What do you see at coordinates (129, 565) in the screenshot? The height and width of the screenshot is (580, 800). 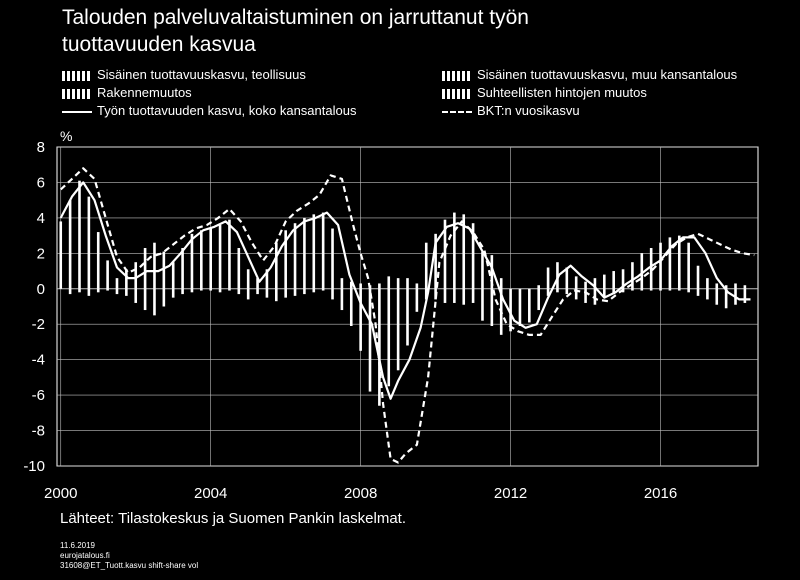 I see `meta-file: 31608@ET_Tuott.kasvu shift-share vol` at bounding box center [129, 565].